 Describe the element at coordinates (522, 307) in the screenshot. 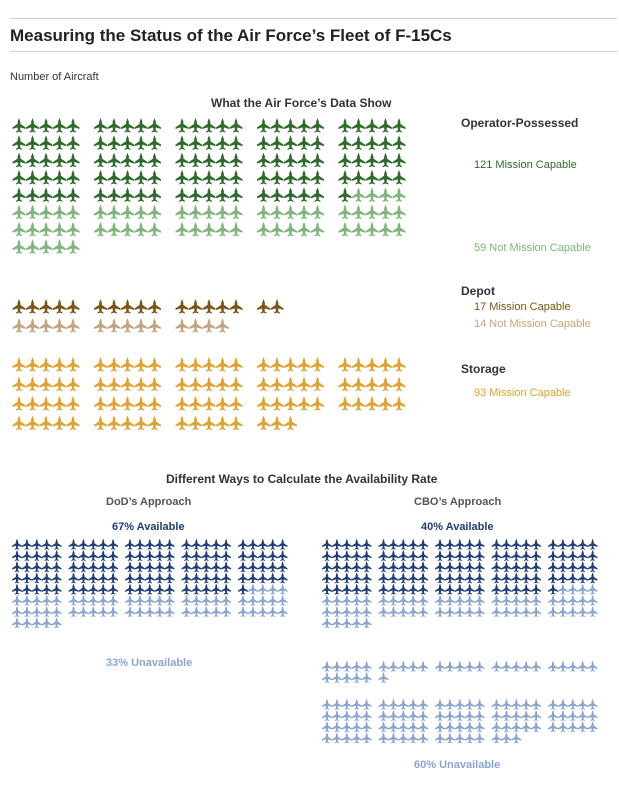

I see `series-label-depot-mc: 17 Mission Capable` at that location.